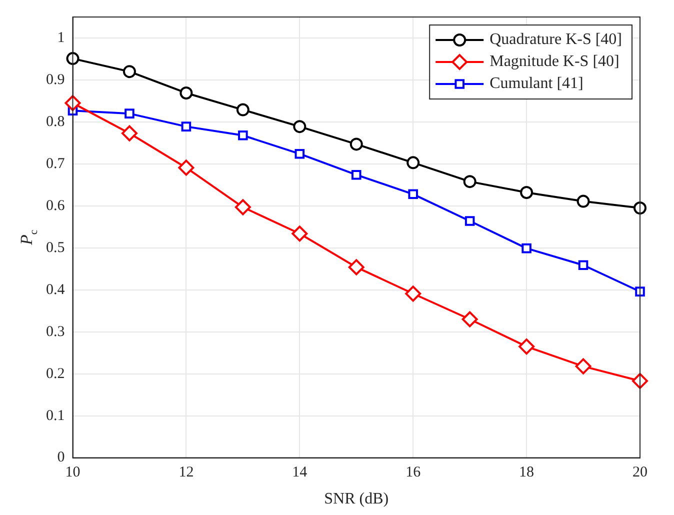 The height and width of the screenshot is (515, 674). What do you see at coordinates (356, 499) in the screenshot?
I see `x-axis-title: SNR (dB)` at bounding box center [356, 499].